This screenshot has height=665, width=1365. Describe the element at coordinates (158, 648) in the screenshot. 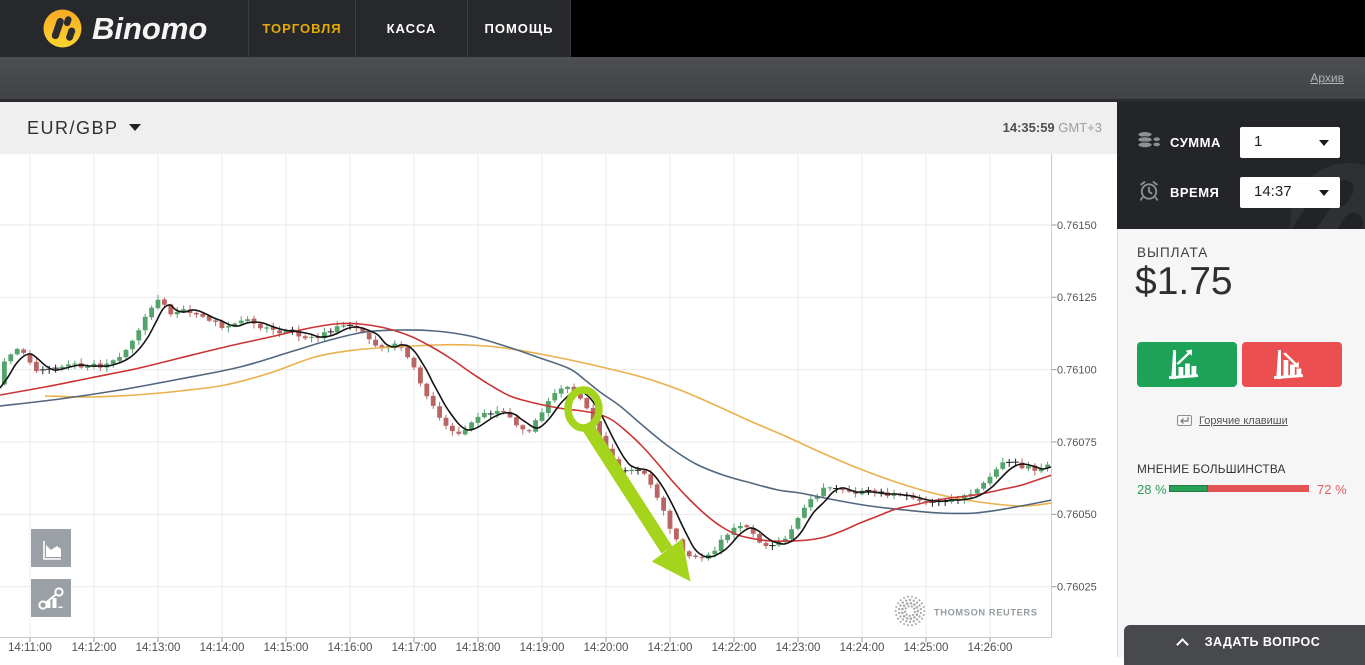

I see `svg-text: 14:13:00` at that location.